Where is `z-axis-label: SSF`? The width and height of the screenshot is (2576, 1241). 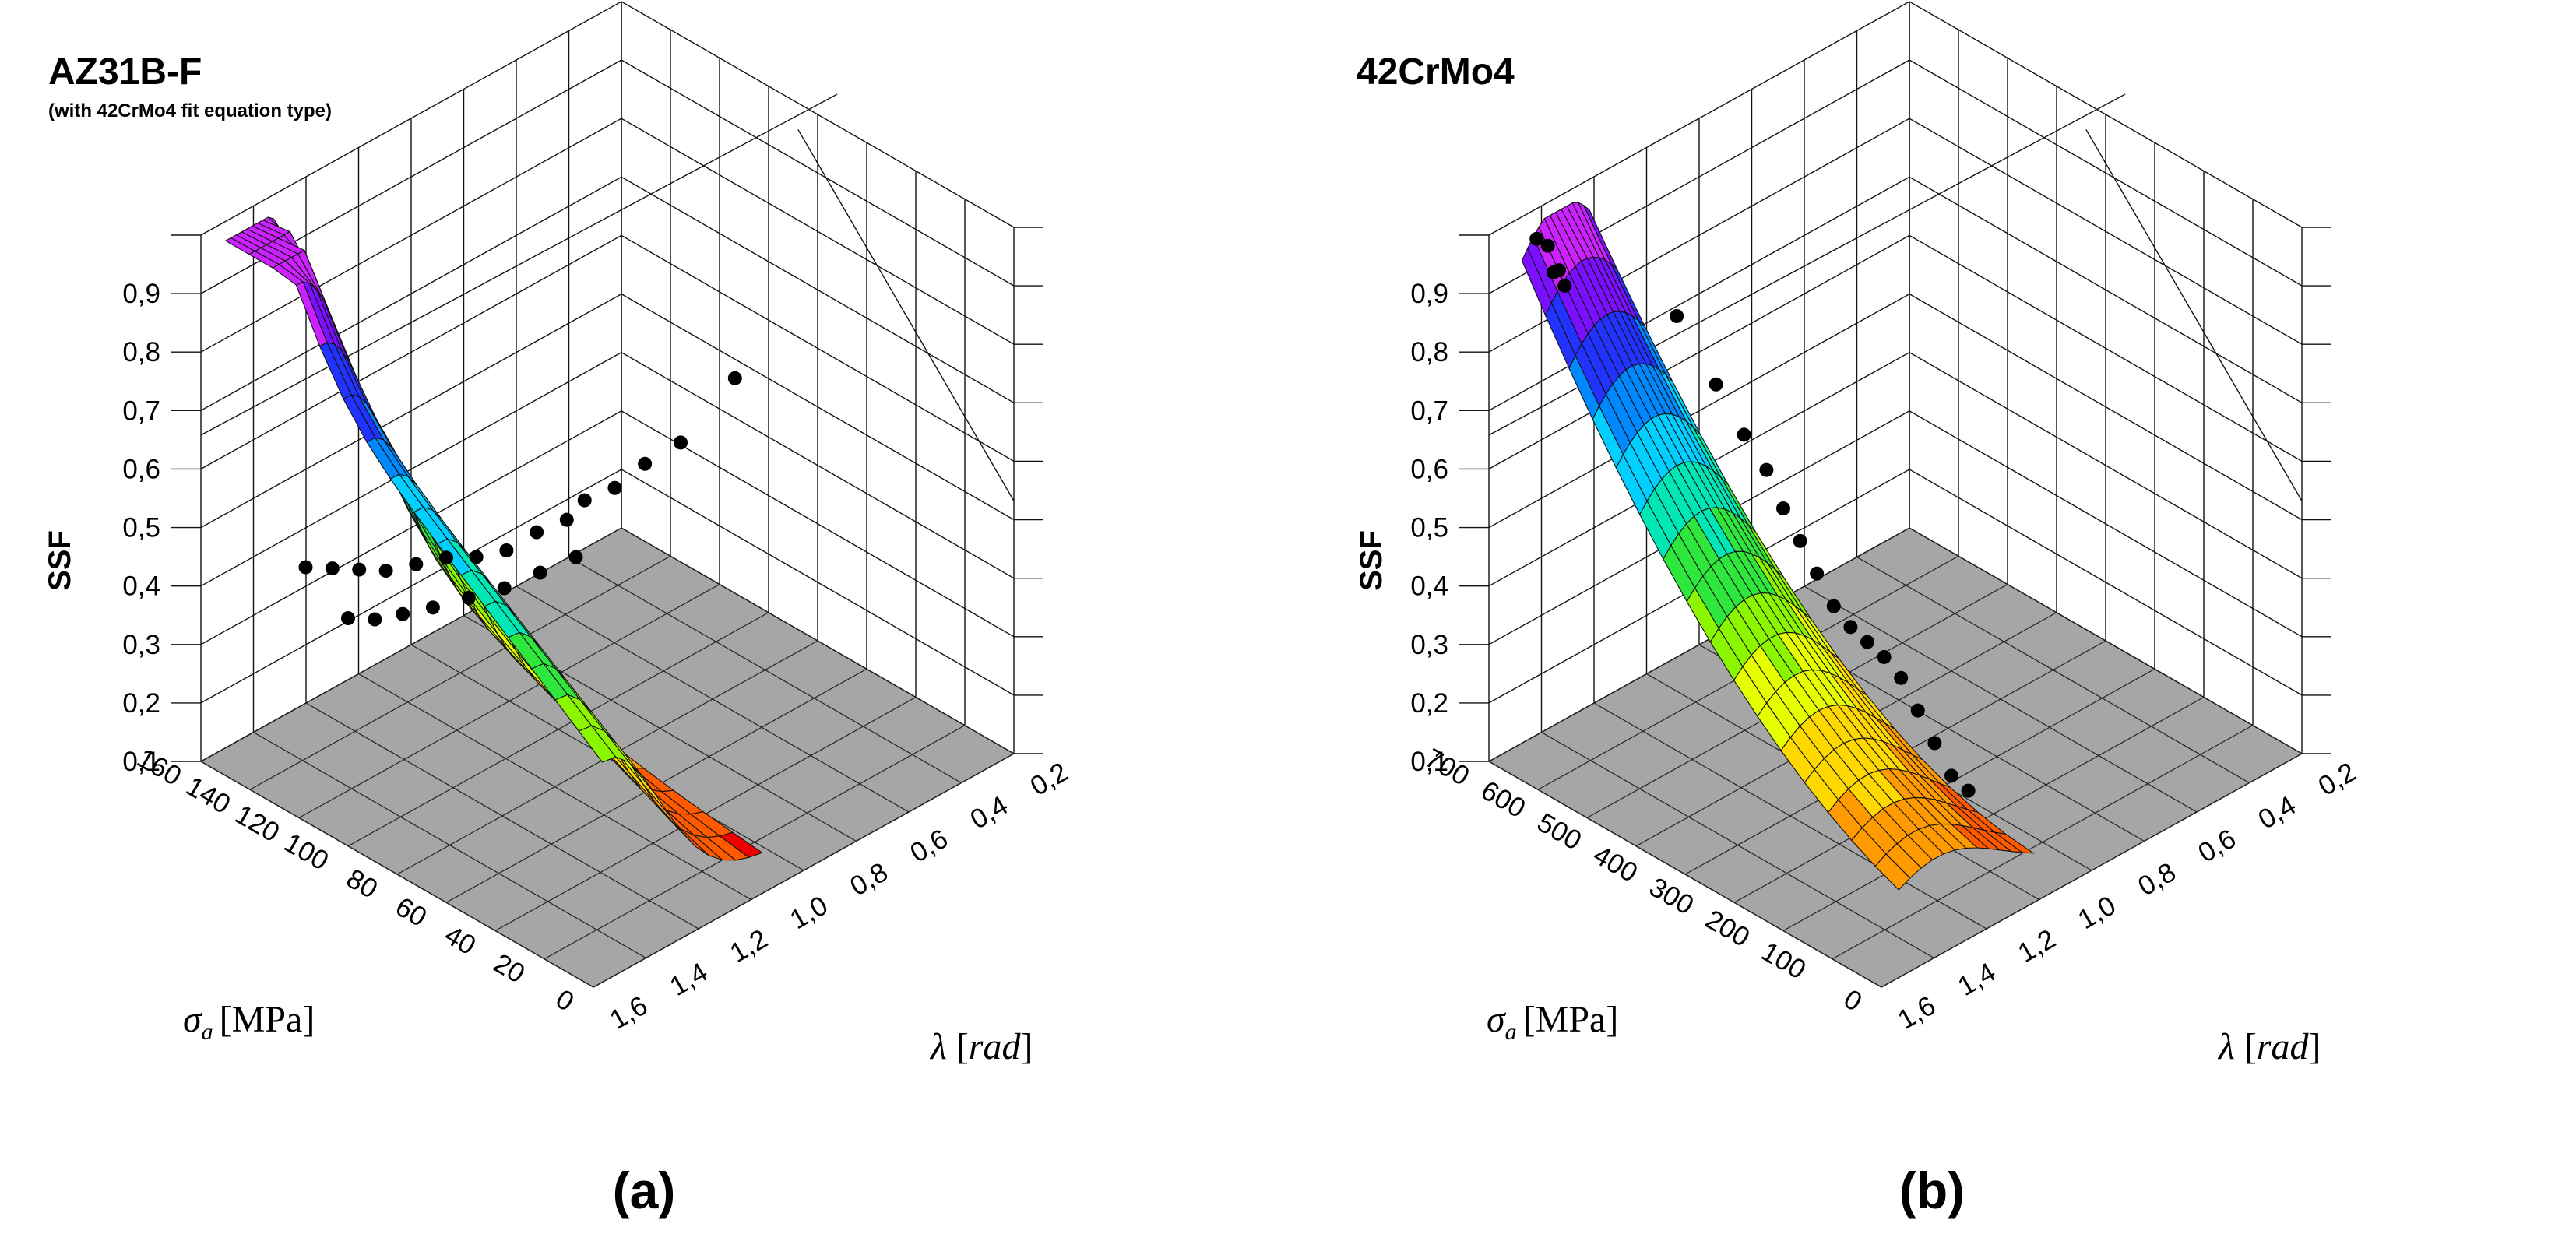
z-axis-label: SSF is located at coordinates (60, 560).